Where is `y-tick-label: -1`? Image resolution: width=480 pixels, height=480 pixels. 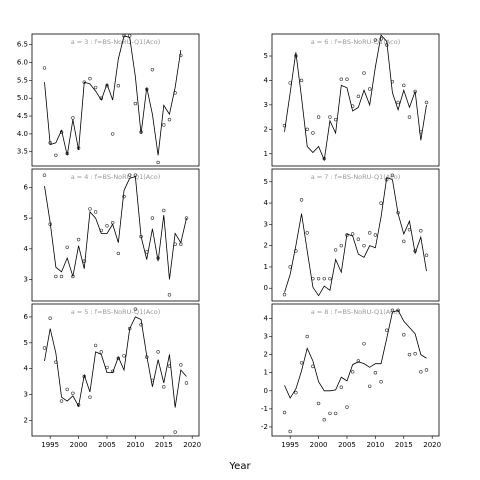 y-tick-label: -1 is located at coordinates (264, 409).